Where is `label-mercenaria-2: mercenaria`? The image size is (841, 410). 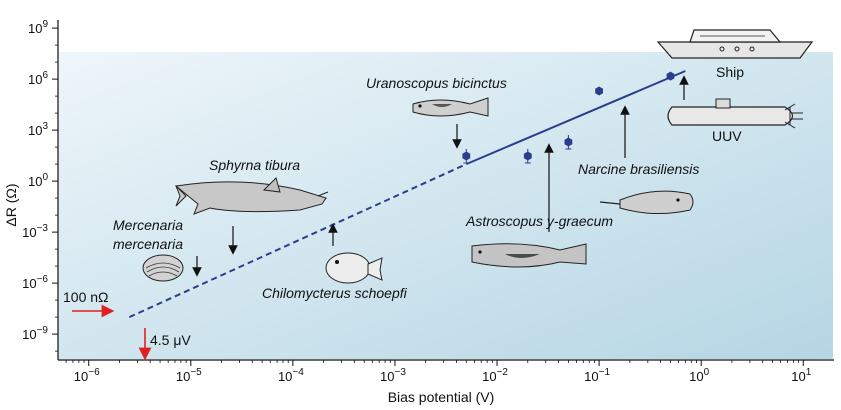
label-mercenaria-2: mercenaria is located at coordinates (148, 244).